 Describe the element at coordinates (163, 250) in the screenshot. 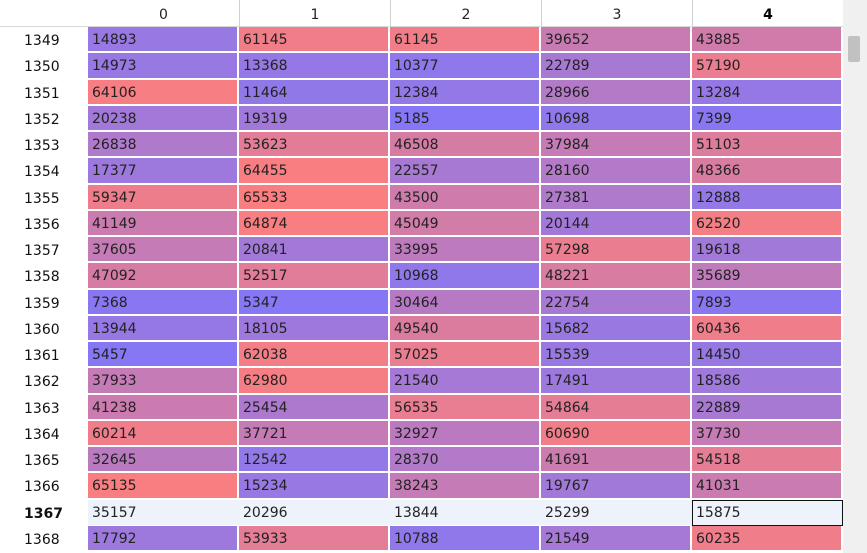

I see `table-cell: 37605` at that location.